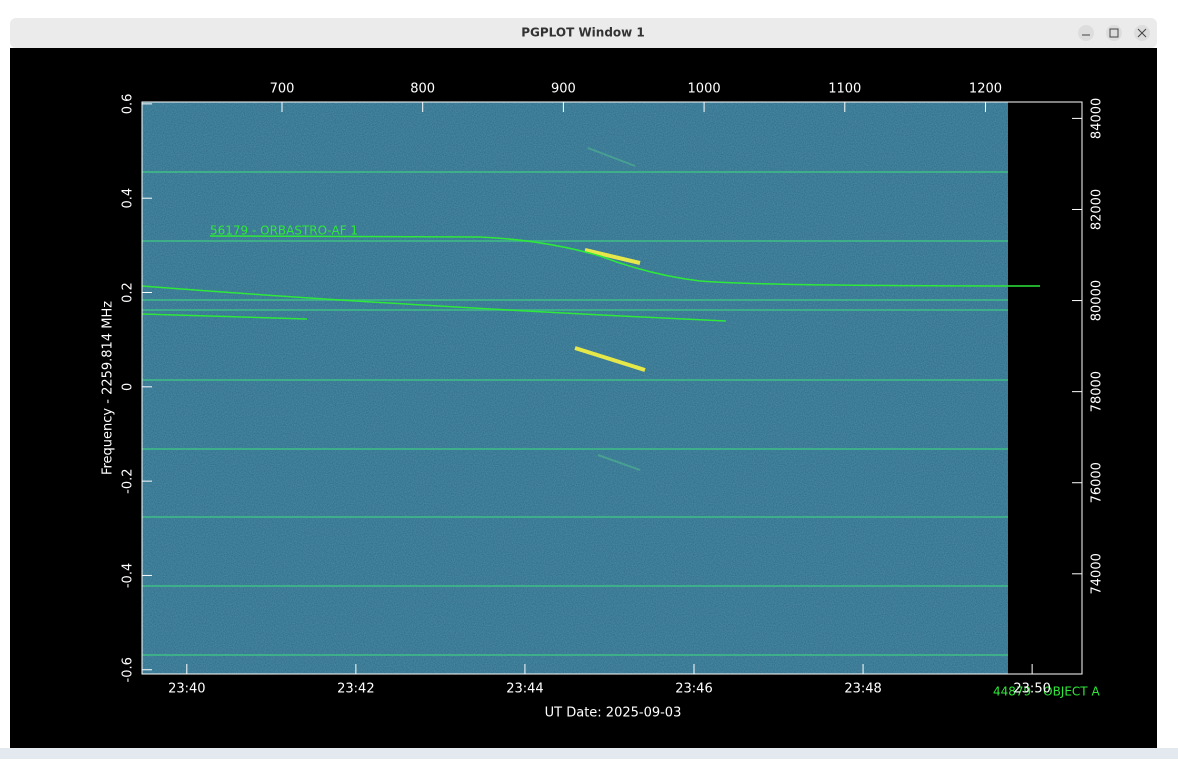 The image size is (1178, 763). Describe the element at coordinates (128, 480) in the screenshot. I see `y-tick-label: -0.2` at that location.